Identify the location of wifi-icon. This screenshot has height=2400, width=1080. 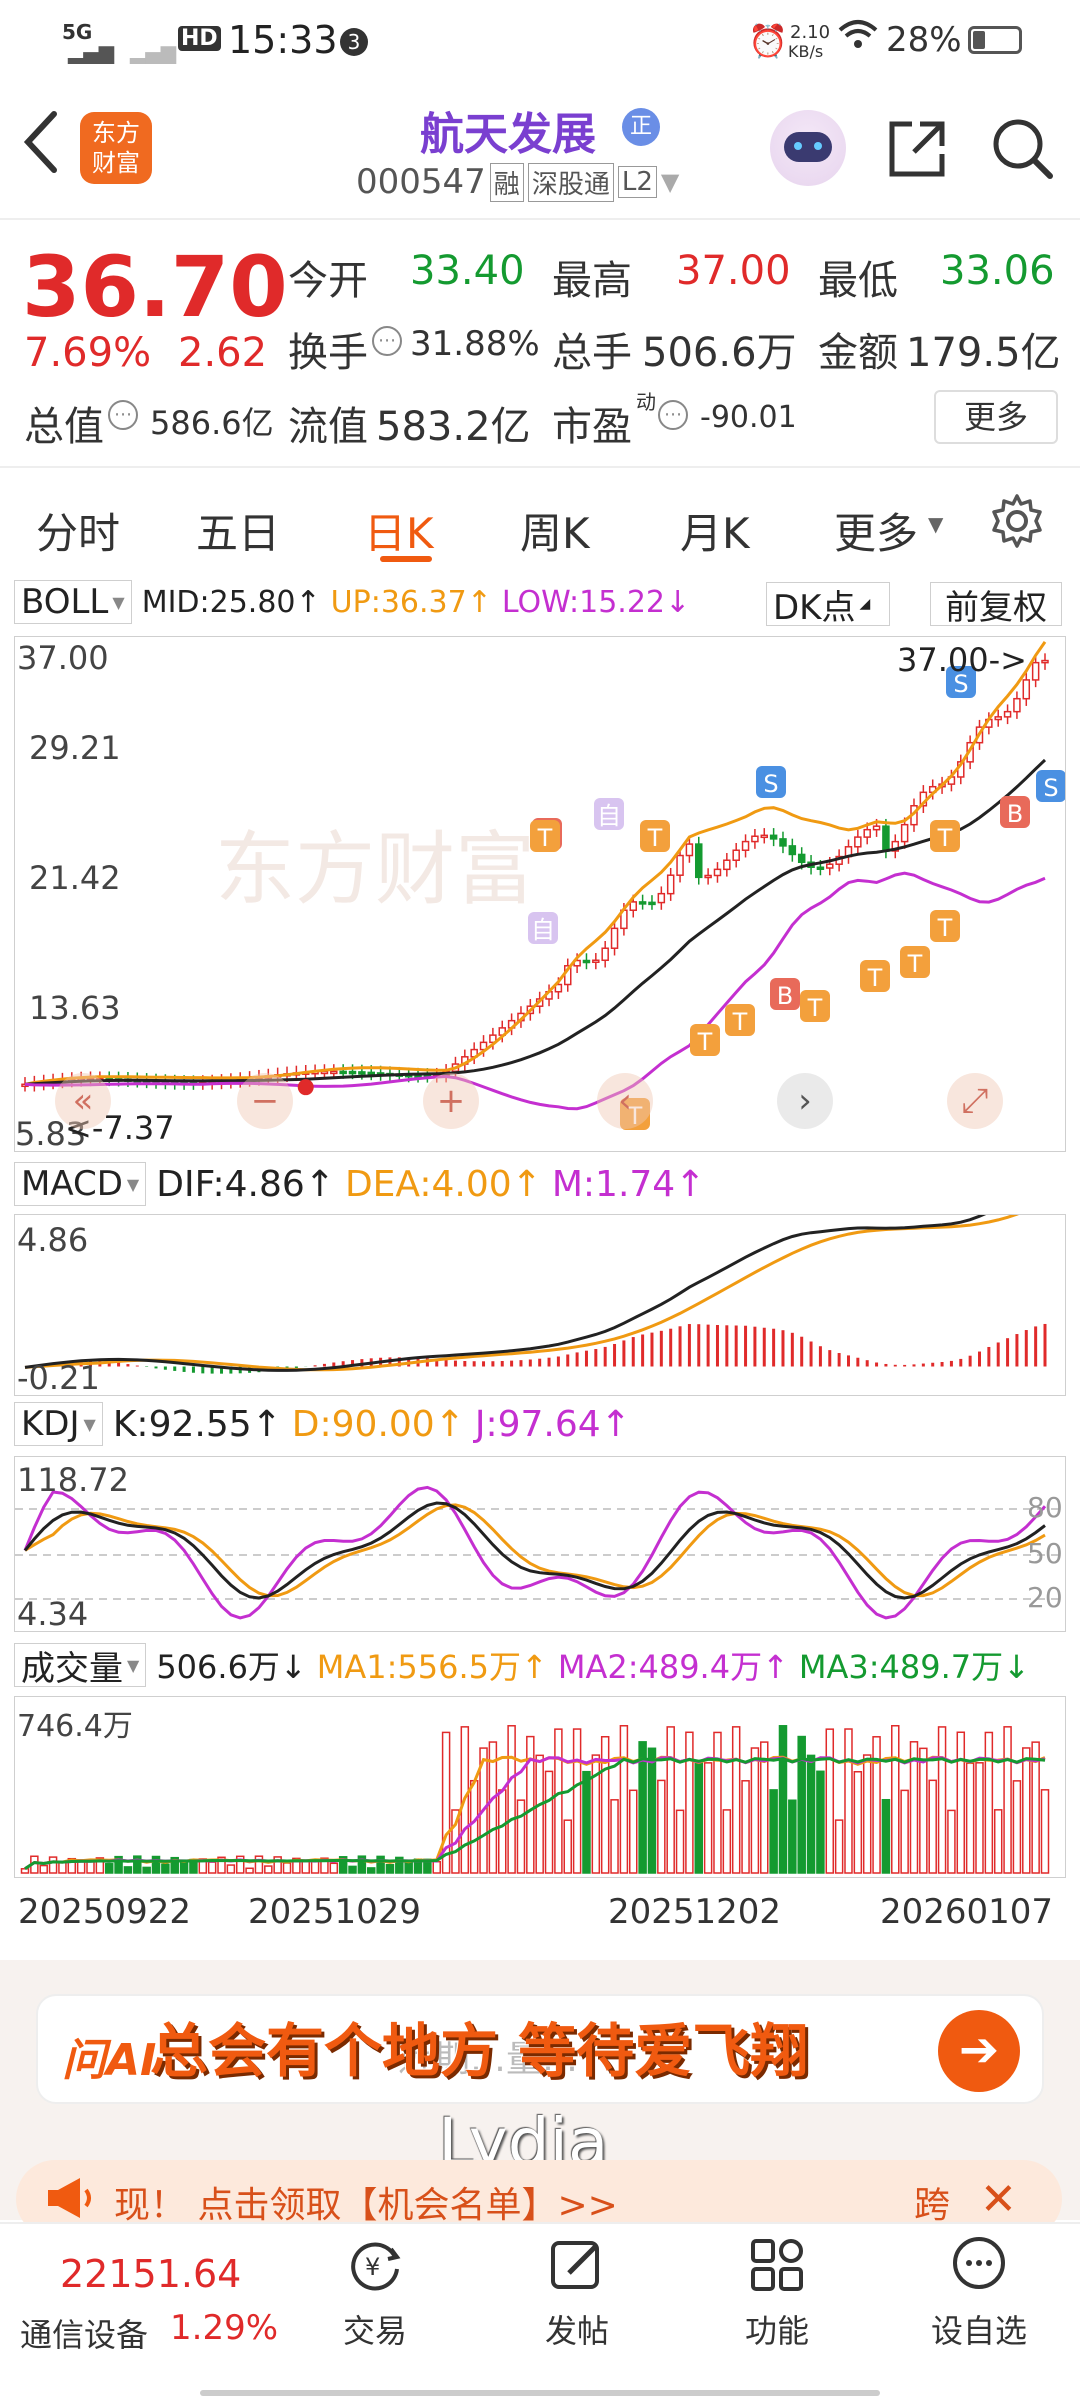
(858, 39).